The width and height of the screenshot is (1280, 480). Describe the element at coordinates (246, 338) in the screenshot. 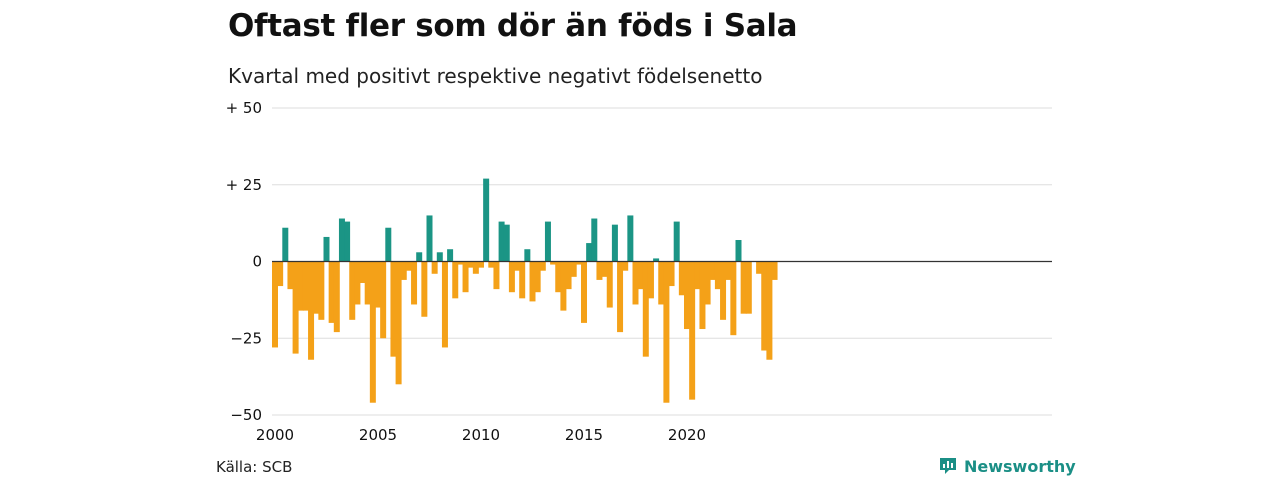

I see `y-tick-label: −25` at that location.